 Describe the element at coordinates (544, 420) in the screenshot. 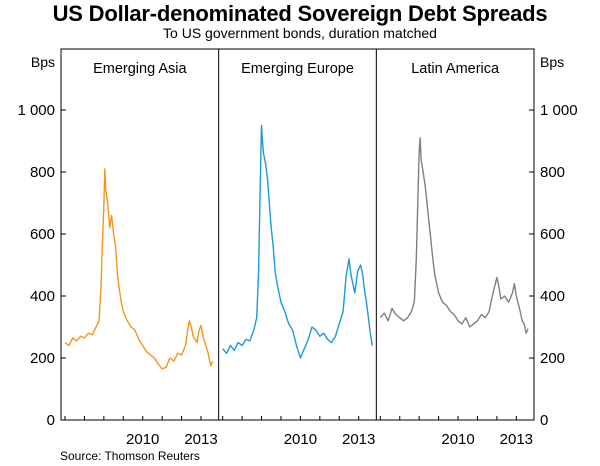

I see `y-tick-label-right: 0` at that location.